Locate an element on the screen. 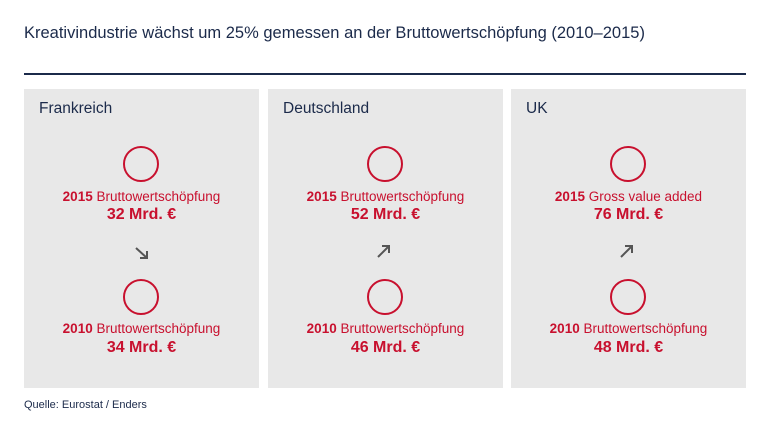  country-name: UK is located at coordinates (537, 108).